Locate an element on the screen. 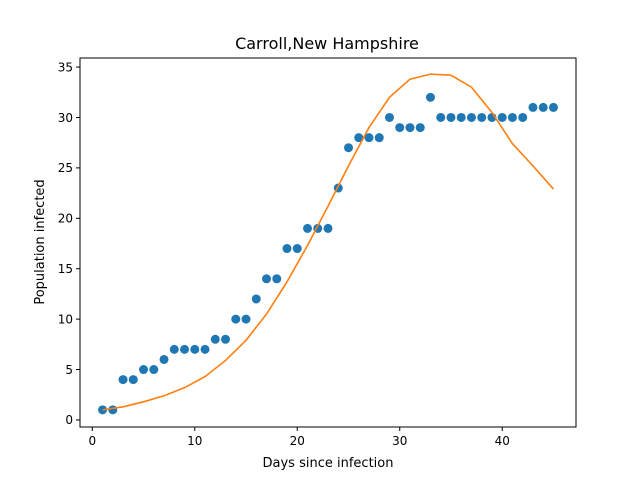 Image resolution: width=640 pixels, height=480 pixels. x-tick-label: 0 is located at coordinates (92, 441).